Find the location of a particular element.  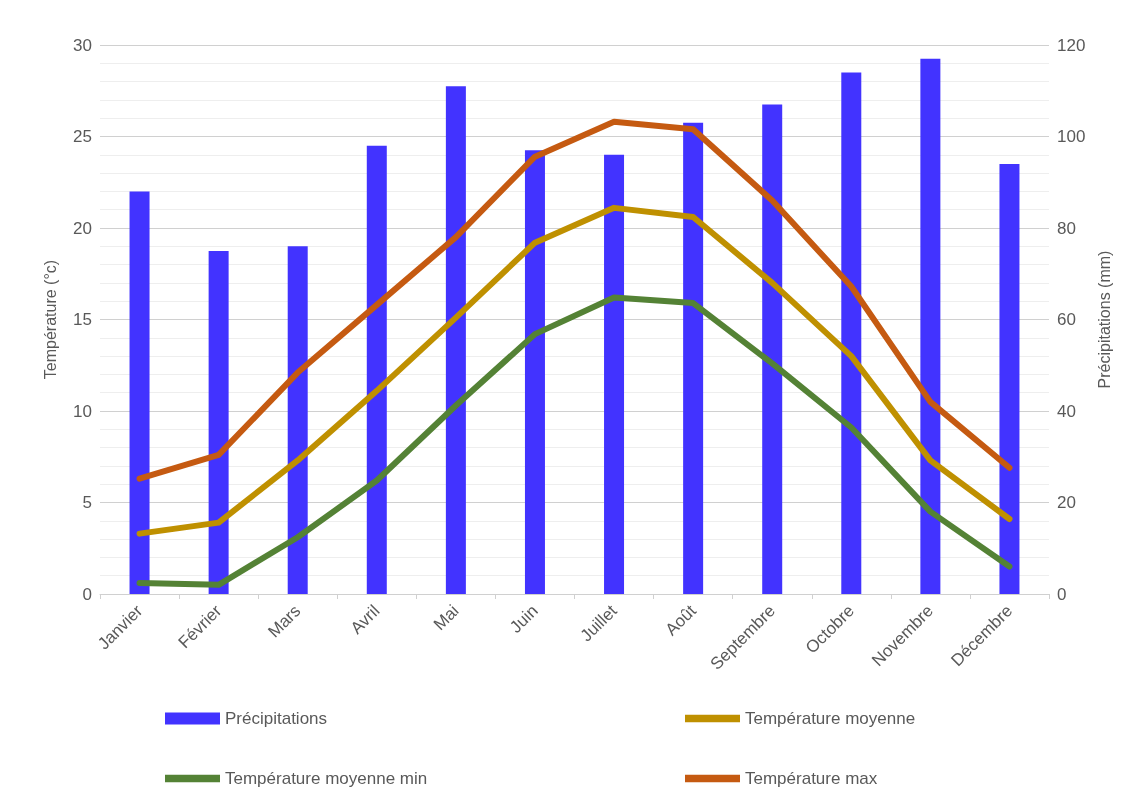

y2-tick-label: 100 is located at coordinates (1071, 136).